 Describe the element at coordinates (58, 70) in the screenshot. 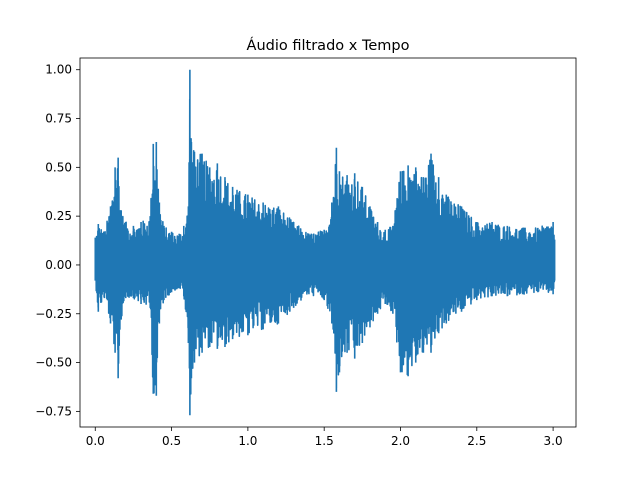

I see `y-tick-label: 1.00` at that location.